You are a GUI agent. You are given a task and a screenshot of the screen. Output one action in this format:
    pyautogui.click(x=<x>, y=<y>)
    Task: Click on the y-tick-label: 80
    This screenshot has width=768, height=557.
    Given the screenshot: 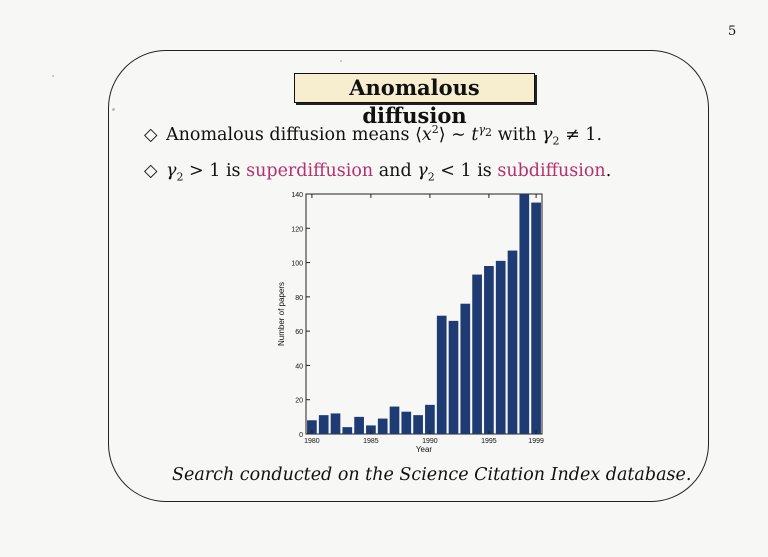 What is the action you would take?
    pyautogui.click(x=299, y=298)
    